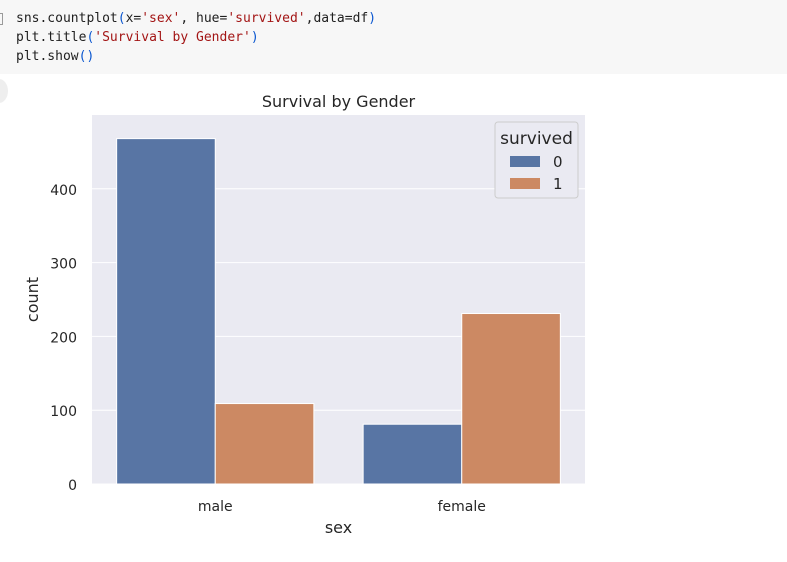  Describe the element at coordinates (204, 18) in the screenshot. I see `code-token: , hue=` at that location.